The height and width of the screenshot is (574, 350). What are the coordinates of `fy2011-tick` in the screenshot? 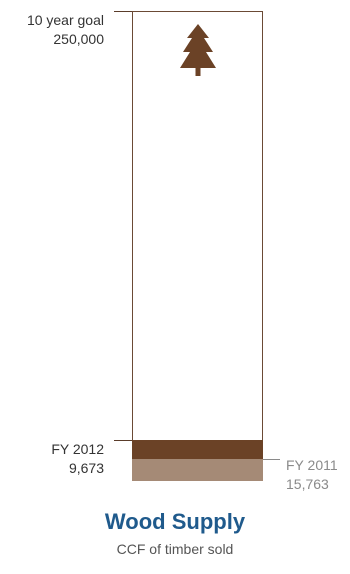 It's located at (271, 459).